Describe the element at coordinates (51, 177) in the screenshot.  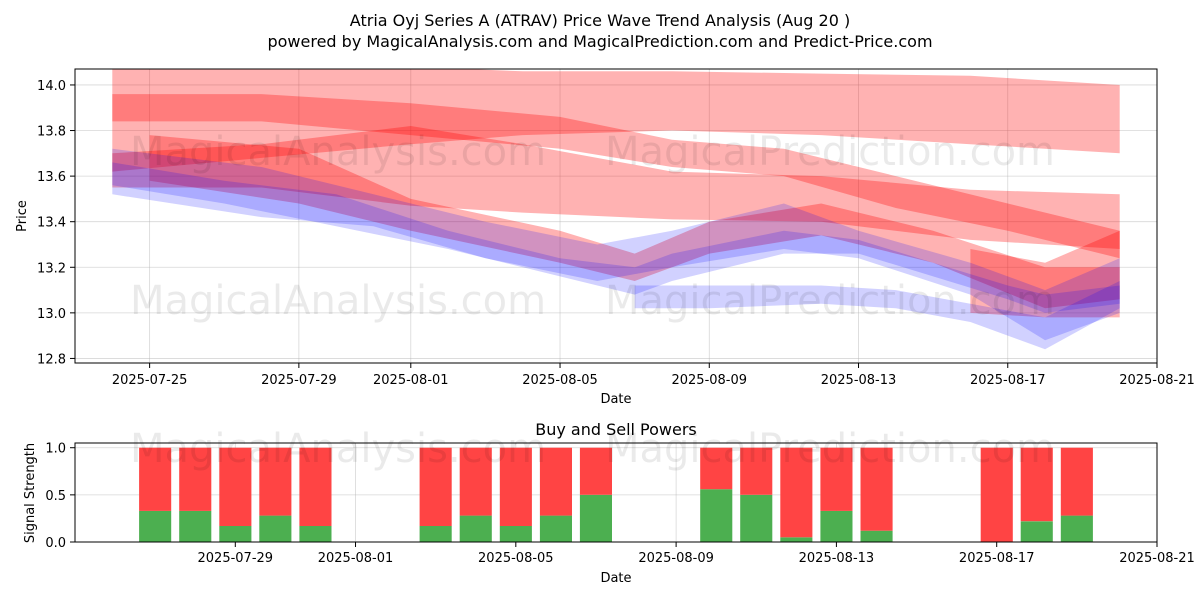
I see `price-y-tick-label: 13.6` at that location.